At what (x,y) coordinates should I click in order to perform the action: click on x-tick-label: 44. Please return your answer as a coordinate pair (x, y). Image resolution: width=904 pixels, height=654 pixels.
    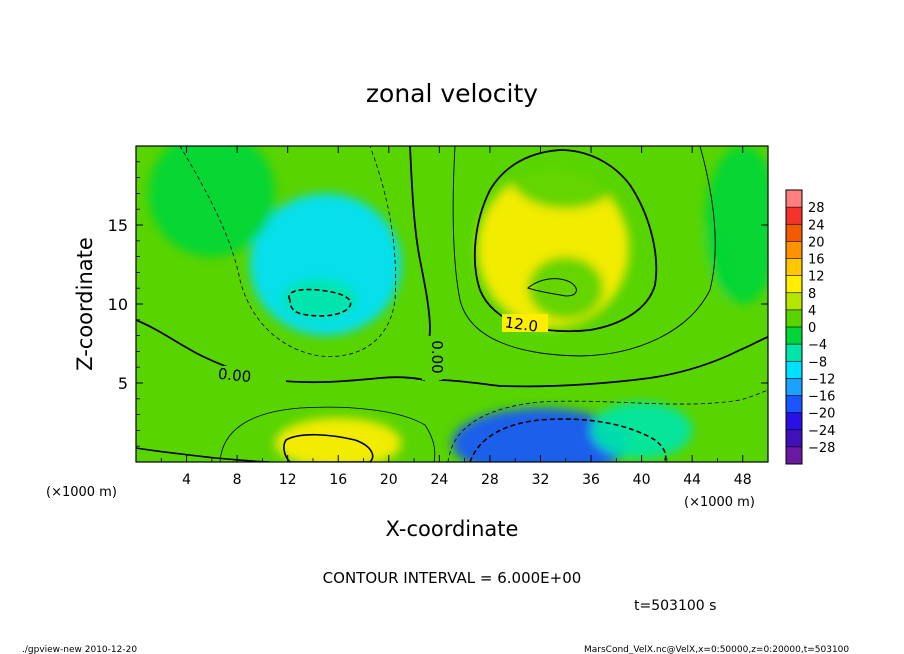
    Looking at the image, I should click on (692, 480).